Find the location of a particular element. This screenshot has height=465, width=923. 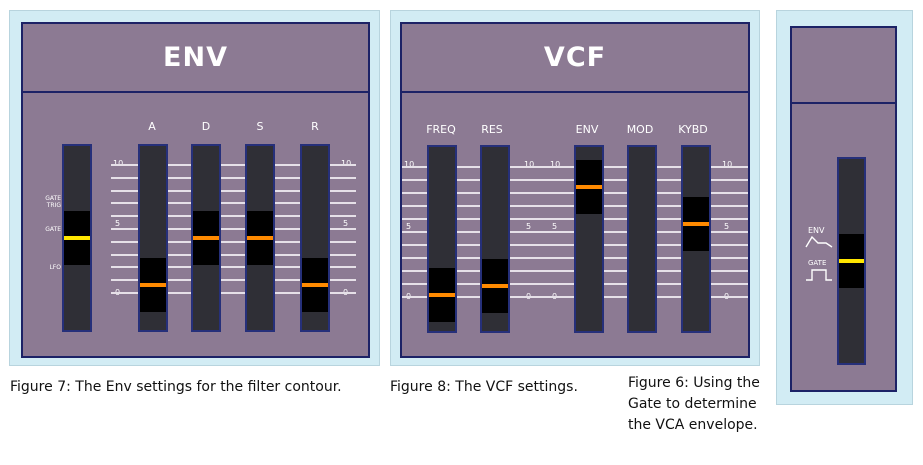

caption-figure-8: Figure 8: The VCF settings. is located at coordinates (484, 387).